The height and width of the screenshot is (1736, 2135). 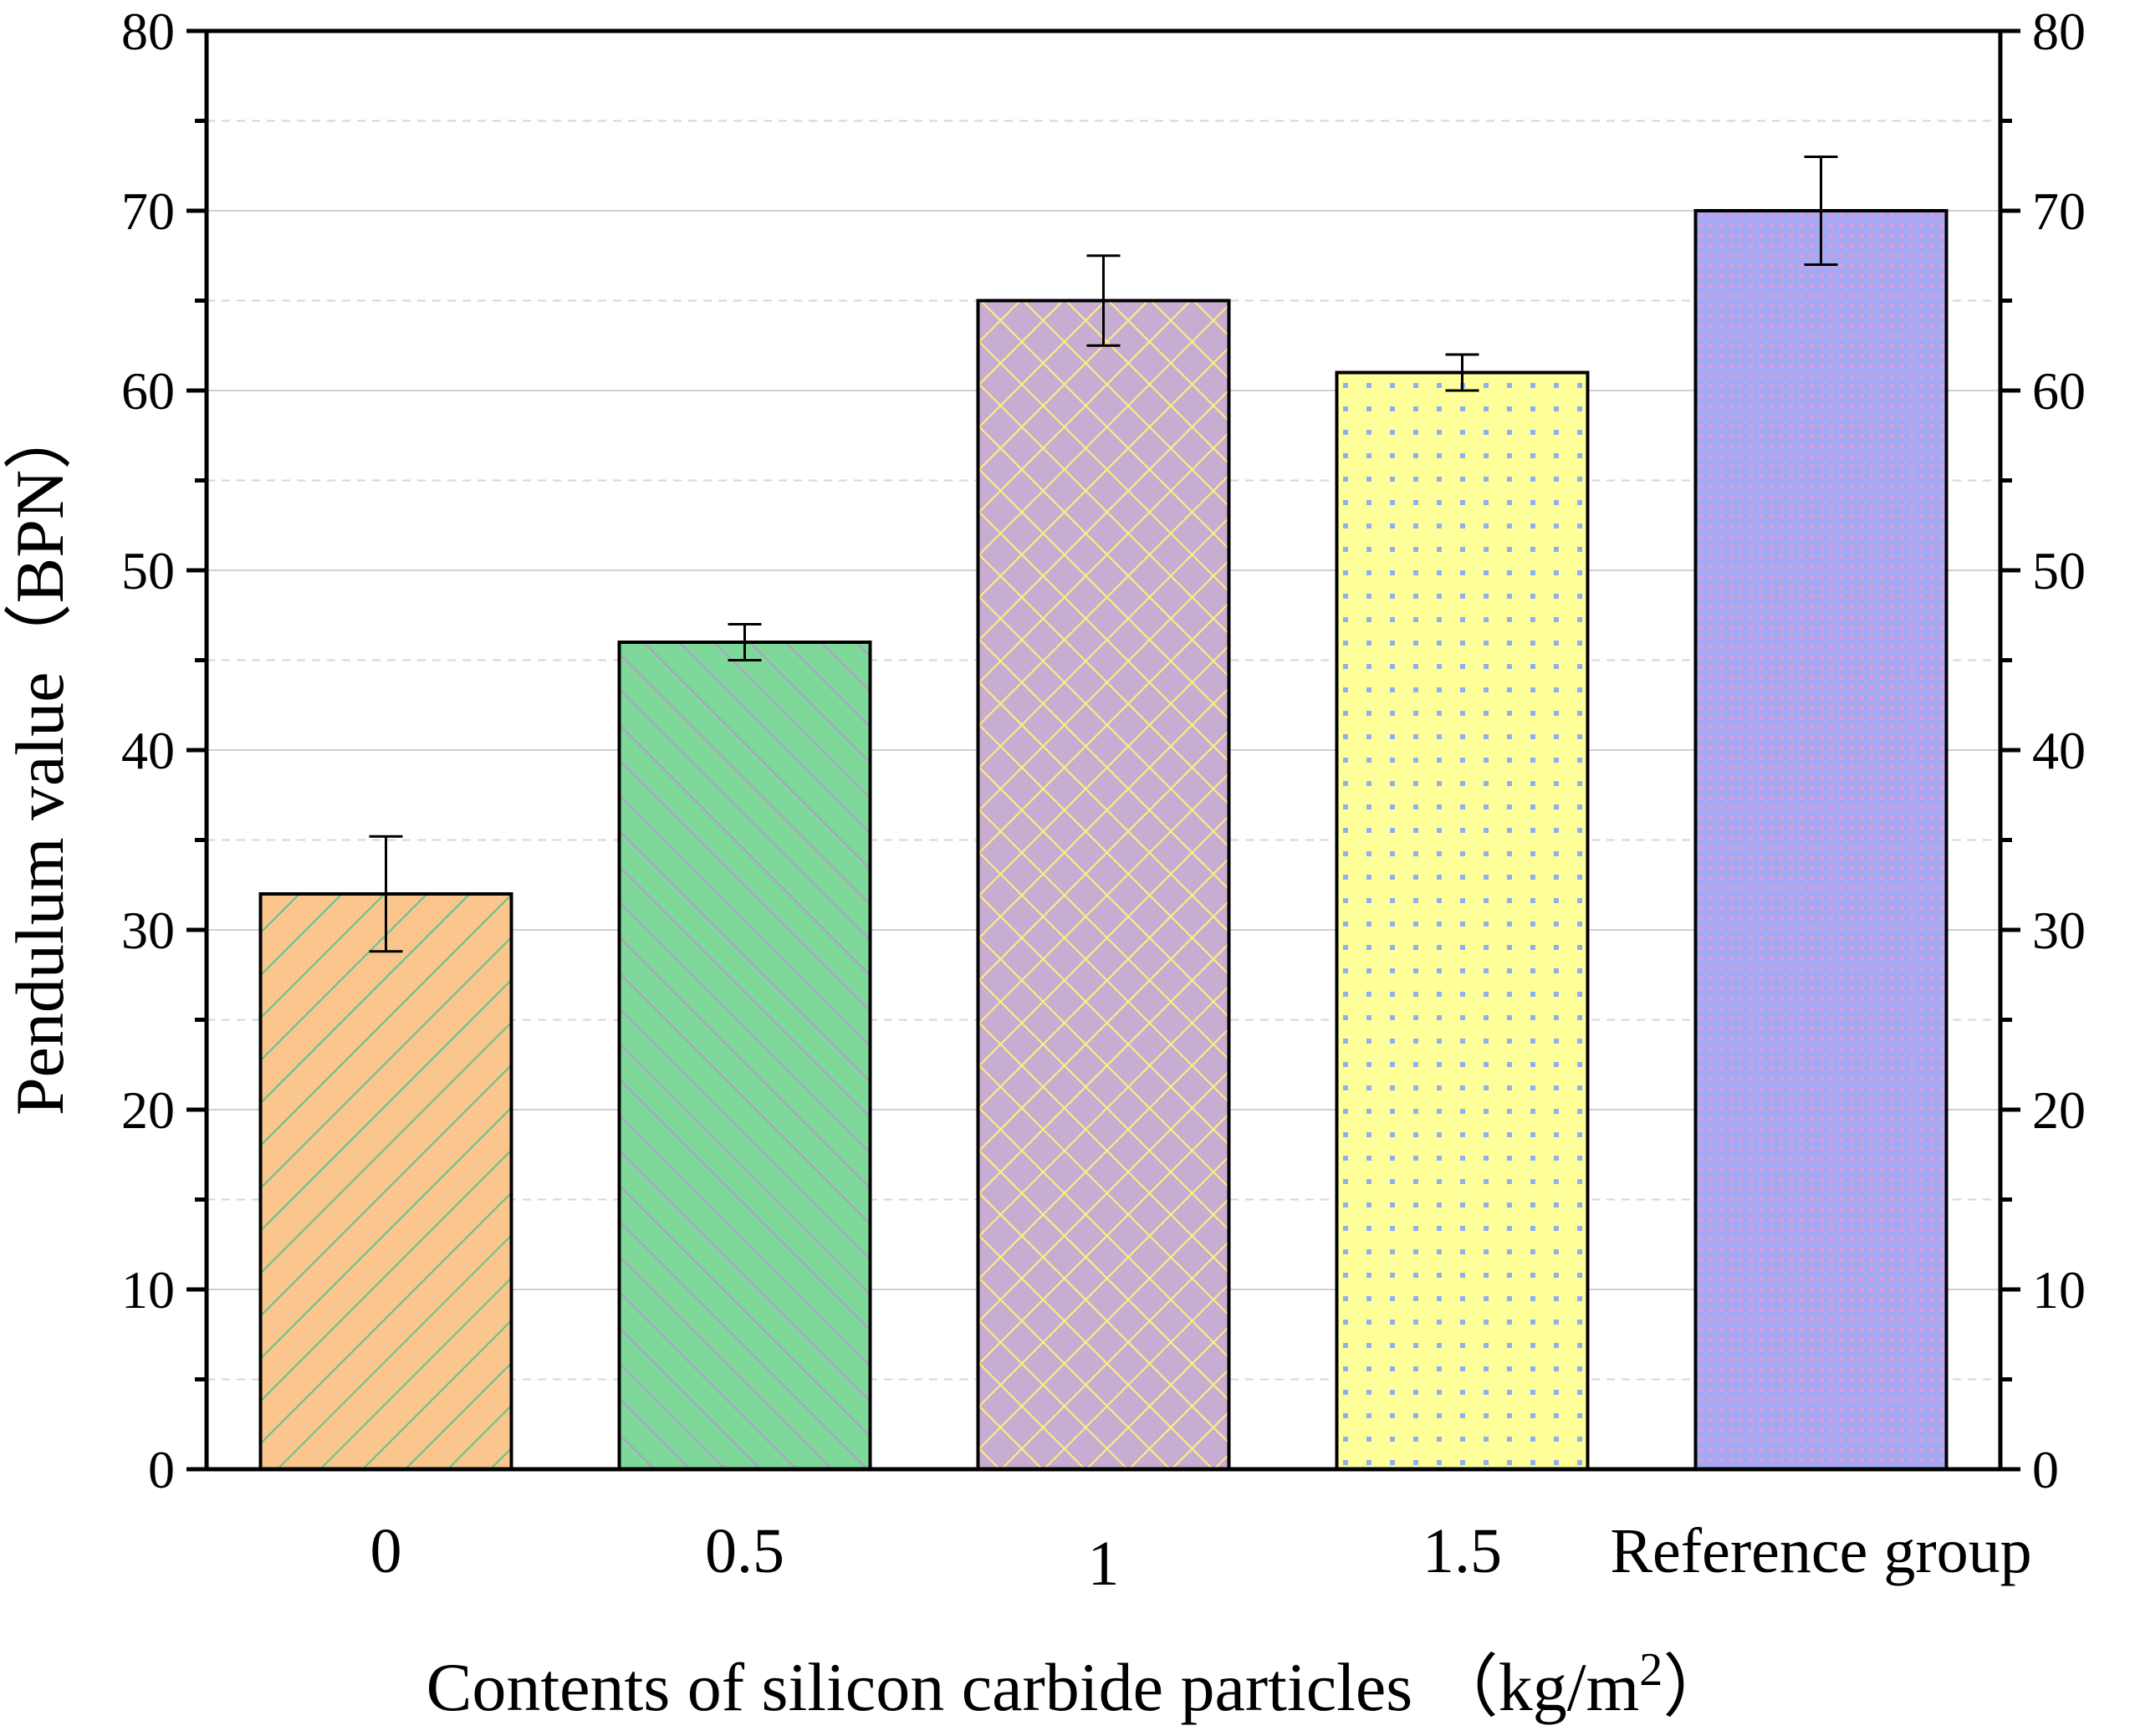 I want to click on y2-tick-label: 50, so click(x=2059, y=570).